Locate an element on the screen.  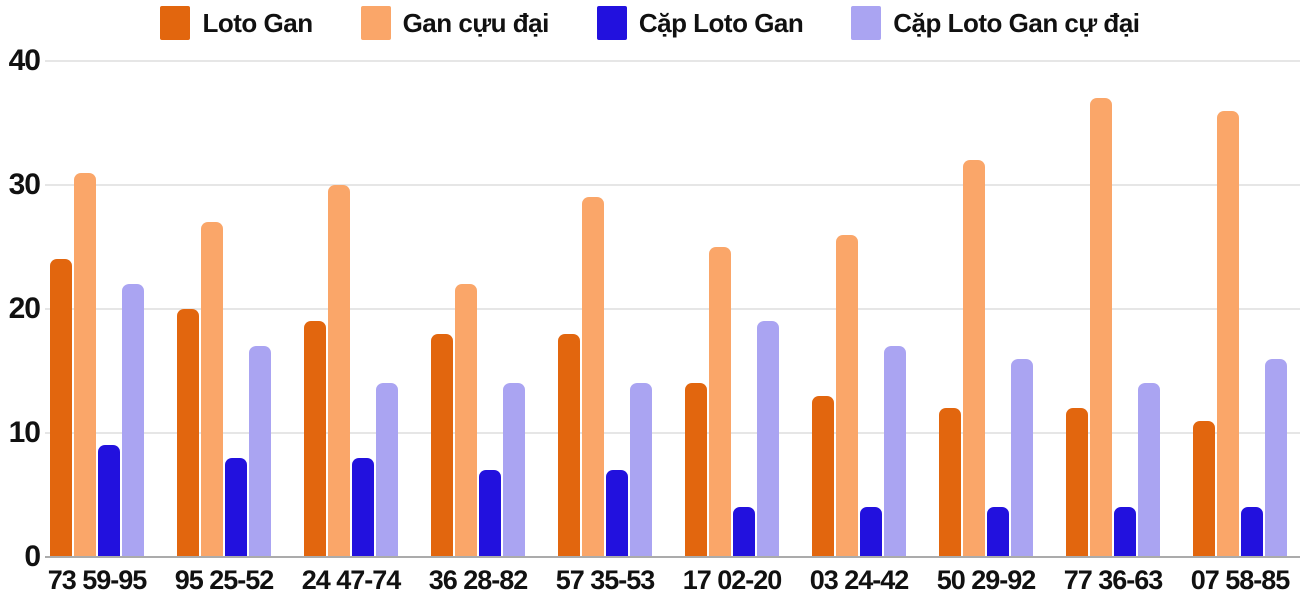
y-axis-label: 10 is located at coordinates (24, 432).